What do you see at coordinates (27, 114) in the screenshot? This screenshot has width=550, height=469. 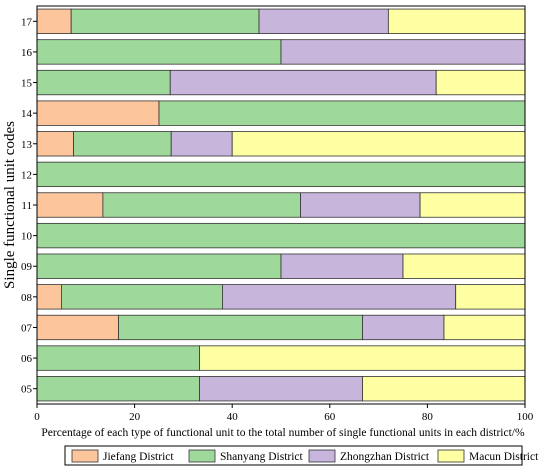 I see `y-tick-label-14: 14` at bounding box center [27, 114].